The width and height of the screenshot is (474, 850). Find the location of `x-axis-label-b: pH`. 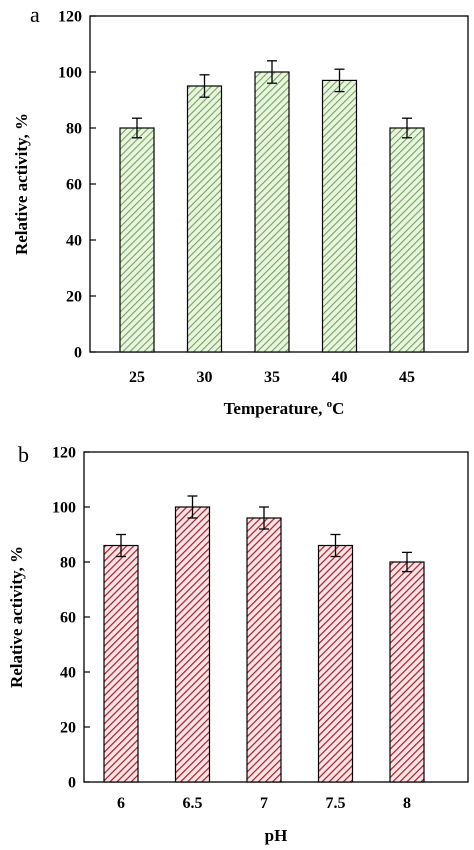

x-axis-label-b: pH is located at coordinates (276, 835).